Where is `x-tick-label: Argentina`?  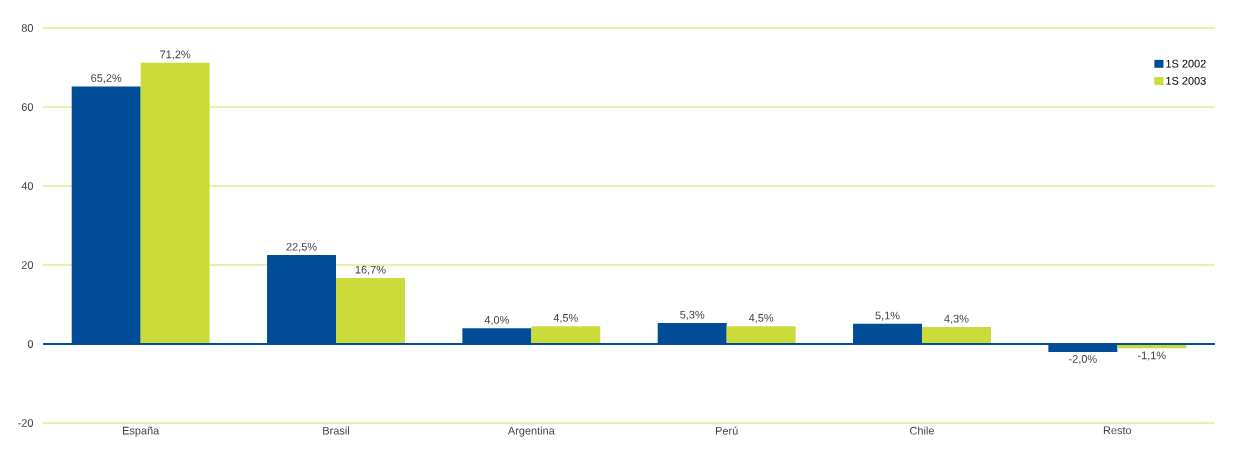 x-tick-label: Argentina is located at coordinates (531, 431).